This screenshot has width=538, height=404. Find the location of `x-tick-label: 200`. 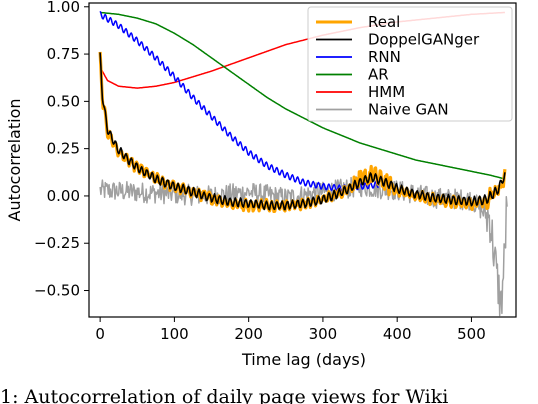

x-tick-label: 200 is located at coordinates (248, 334).